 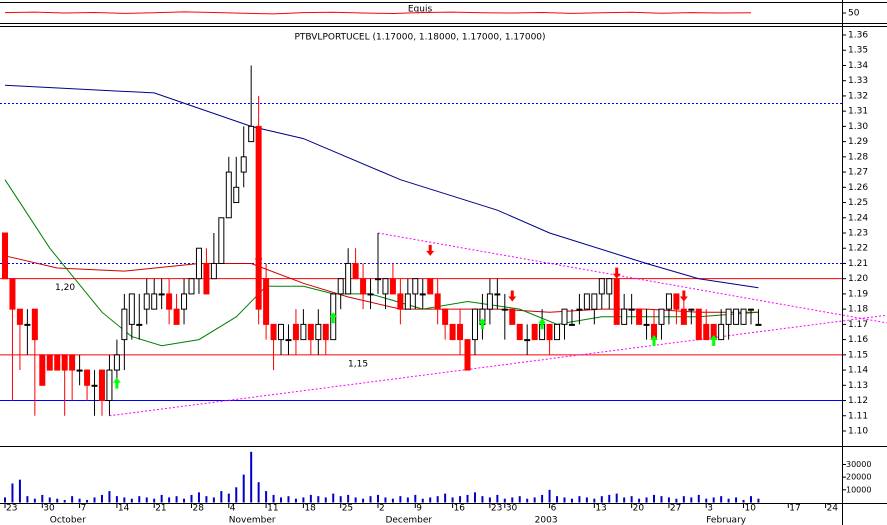 What do you see at coordinates (68, 520) in the screenshot?
I see `month-label: October` at bounding box center [68, 520].